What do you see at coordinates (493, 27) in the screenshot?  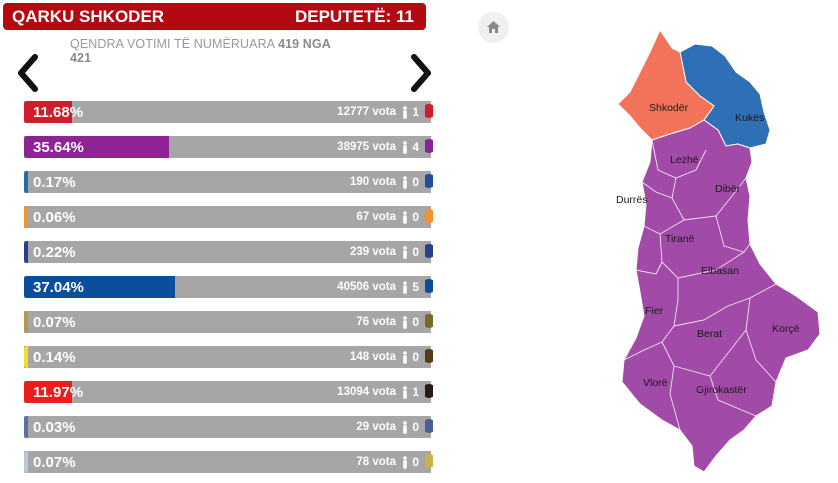 I see `home-button` at bounding box center [493, 27].